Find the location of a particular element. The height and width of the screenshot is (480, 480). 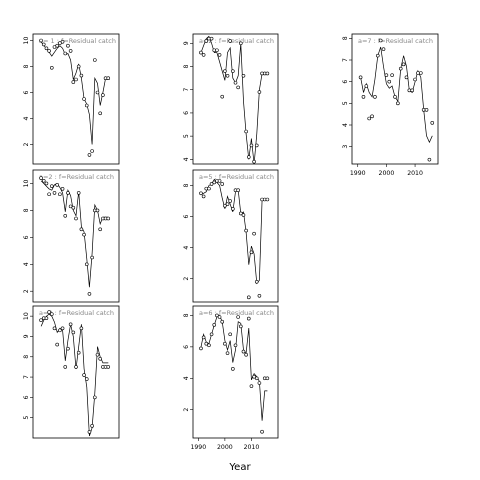

panel-a9: a=9 : f=Residual catch 5 6 7 8 9 10 is located at coordinates (71, 372).